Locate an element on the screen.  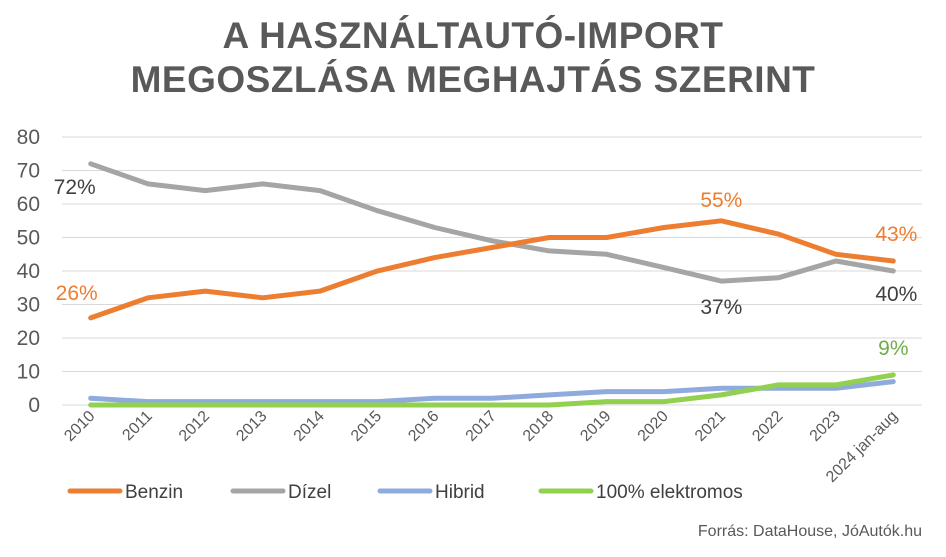
x-tick-label: 2018 is located at coordinates (538, 426).